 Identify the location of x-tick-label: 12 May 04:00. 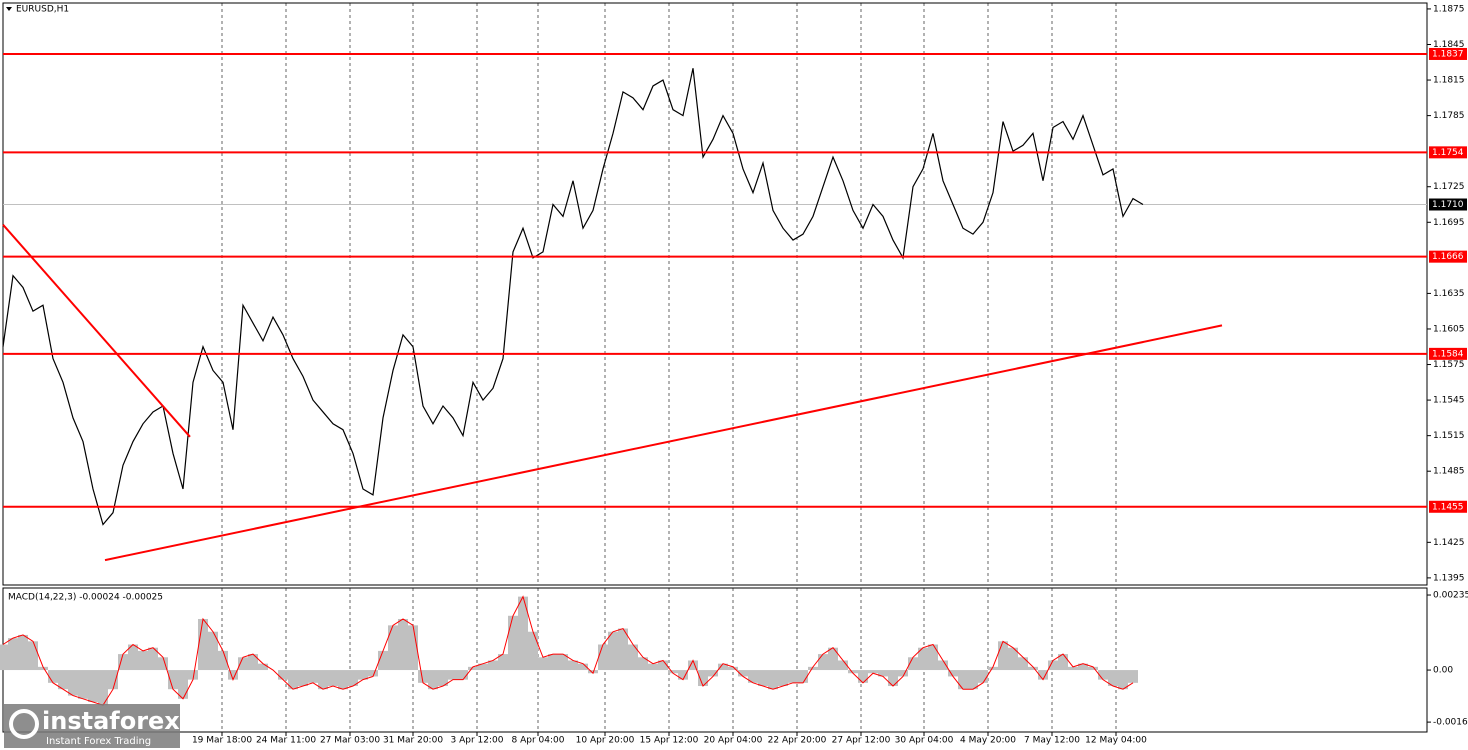
(1116, 741).